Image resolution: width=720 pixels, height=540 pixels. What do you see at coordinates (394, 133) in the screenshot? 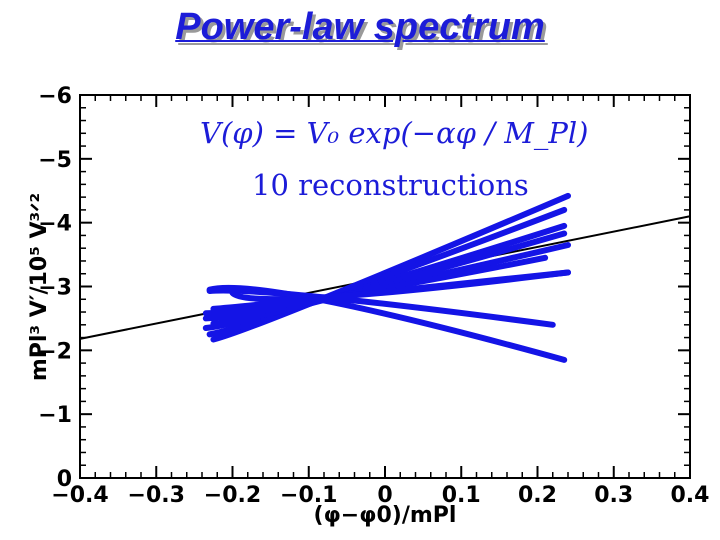
I see `formula-annotation: V(φ) = V₀ exp(−αφ / M_Pl)` at bounding box center [394, 133].